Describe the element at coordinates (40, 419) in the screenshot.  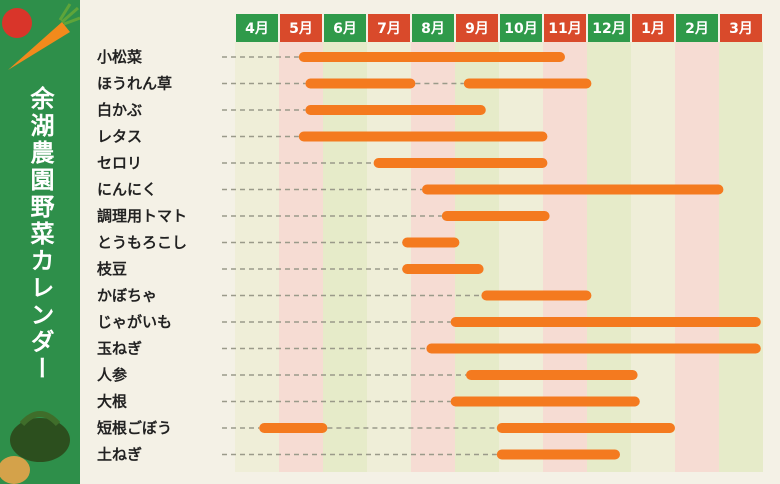
I see `pepper-stem-icon` at that location.